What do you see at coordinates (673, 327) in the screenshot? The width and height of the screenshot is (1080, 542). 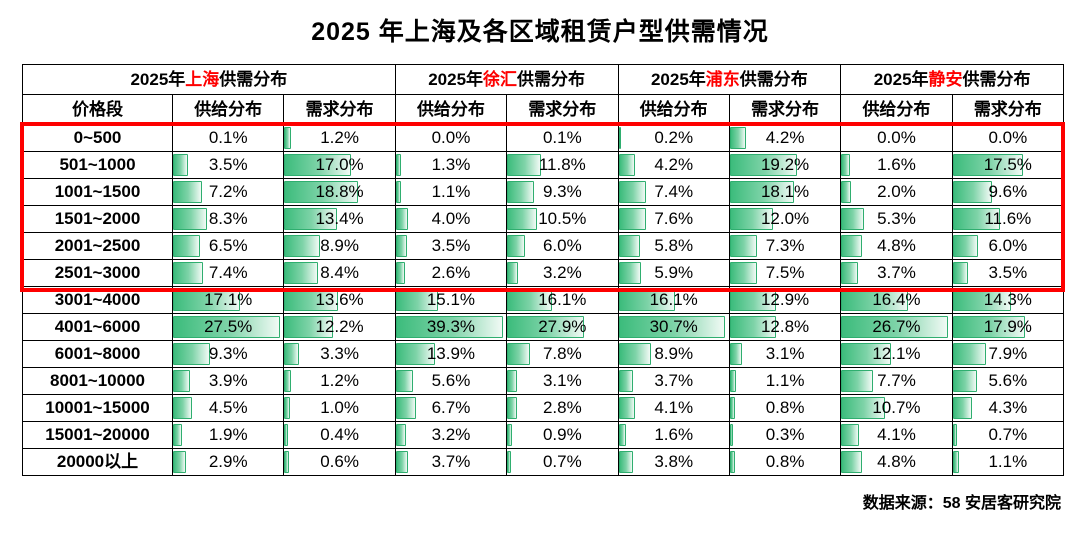 I see `value-cell: 30.7%` at bounding box center [673, 327].